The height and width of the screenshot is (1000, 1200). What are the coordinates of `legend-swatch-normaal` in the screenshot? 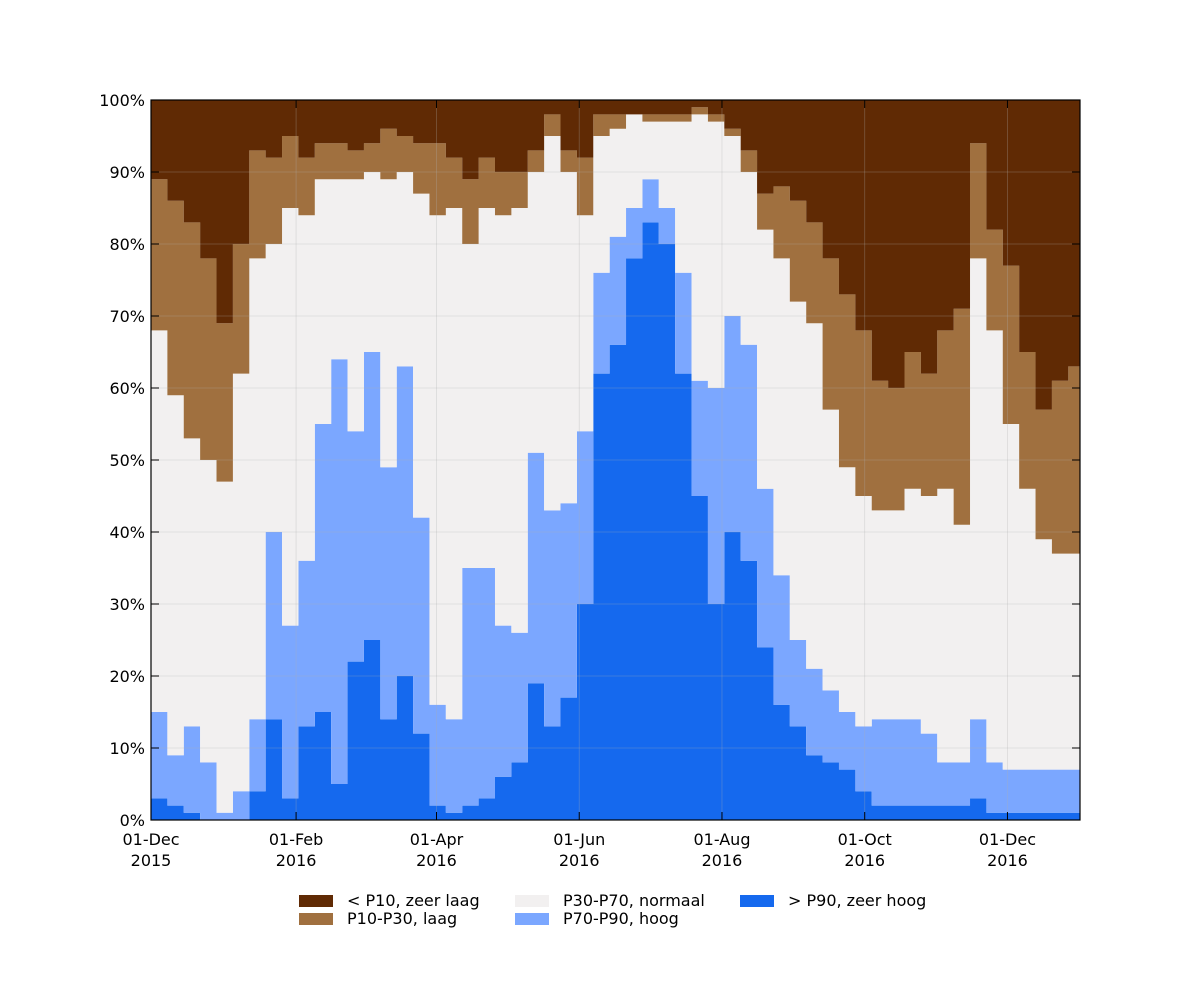 It's located at (532, 901).